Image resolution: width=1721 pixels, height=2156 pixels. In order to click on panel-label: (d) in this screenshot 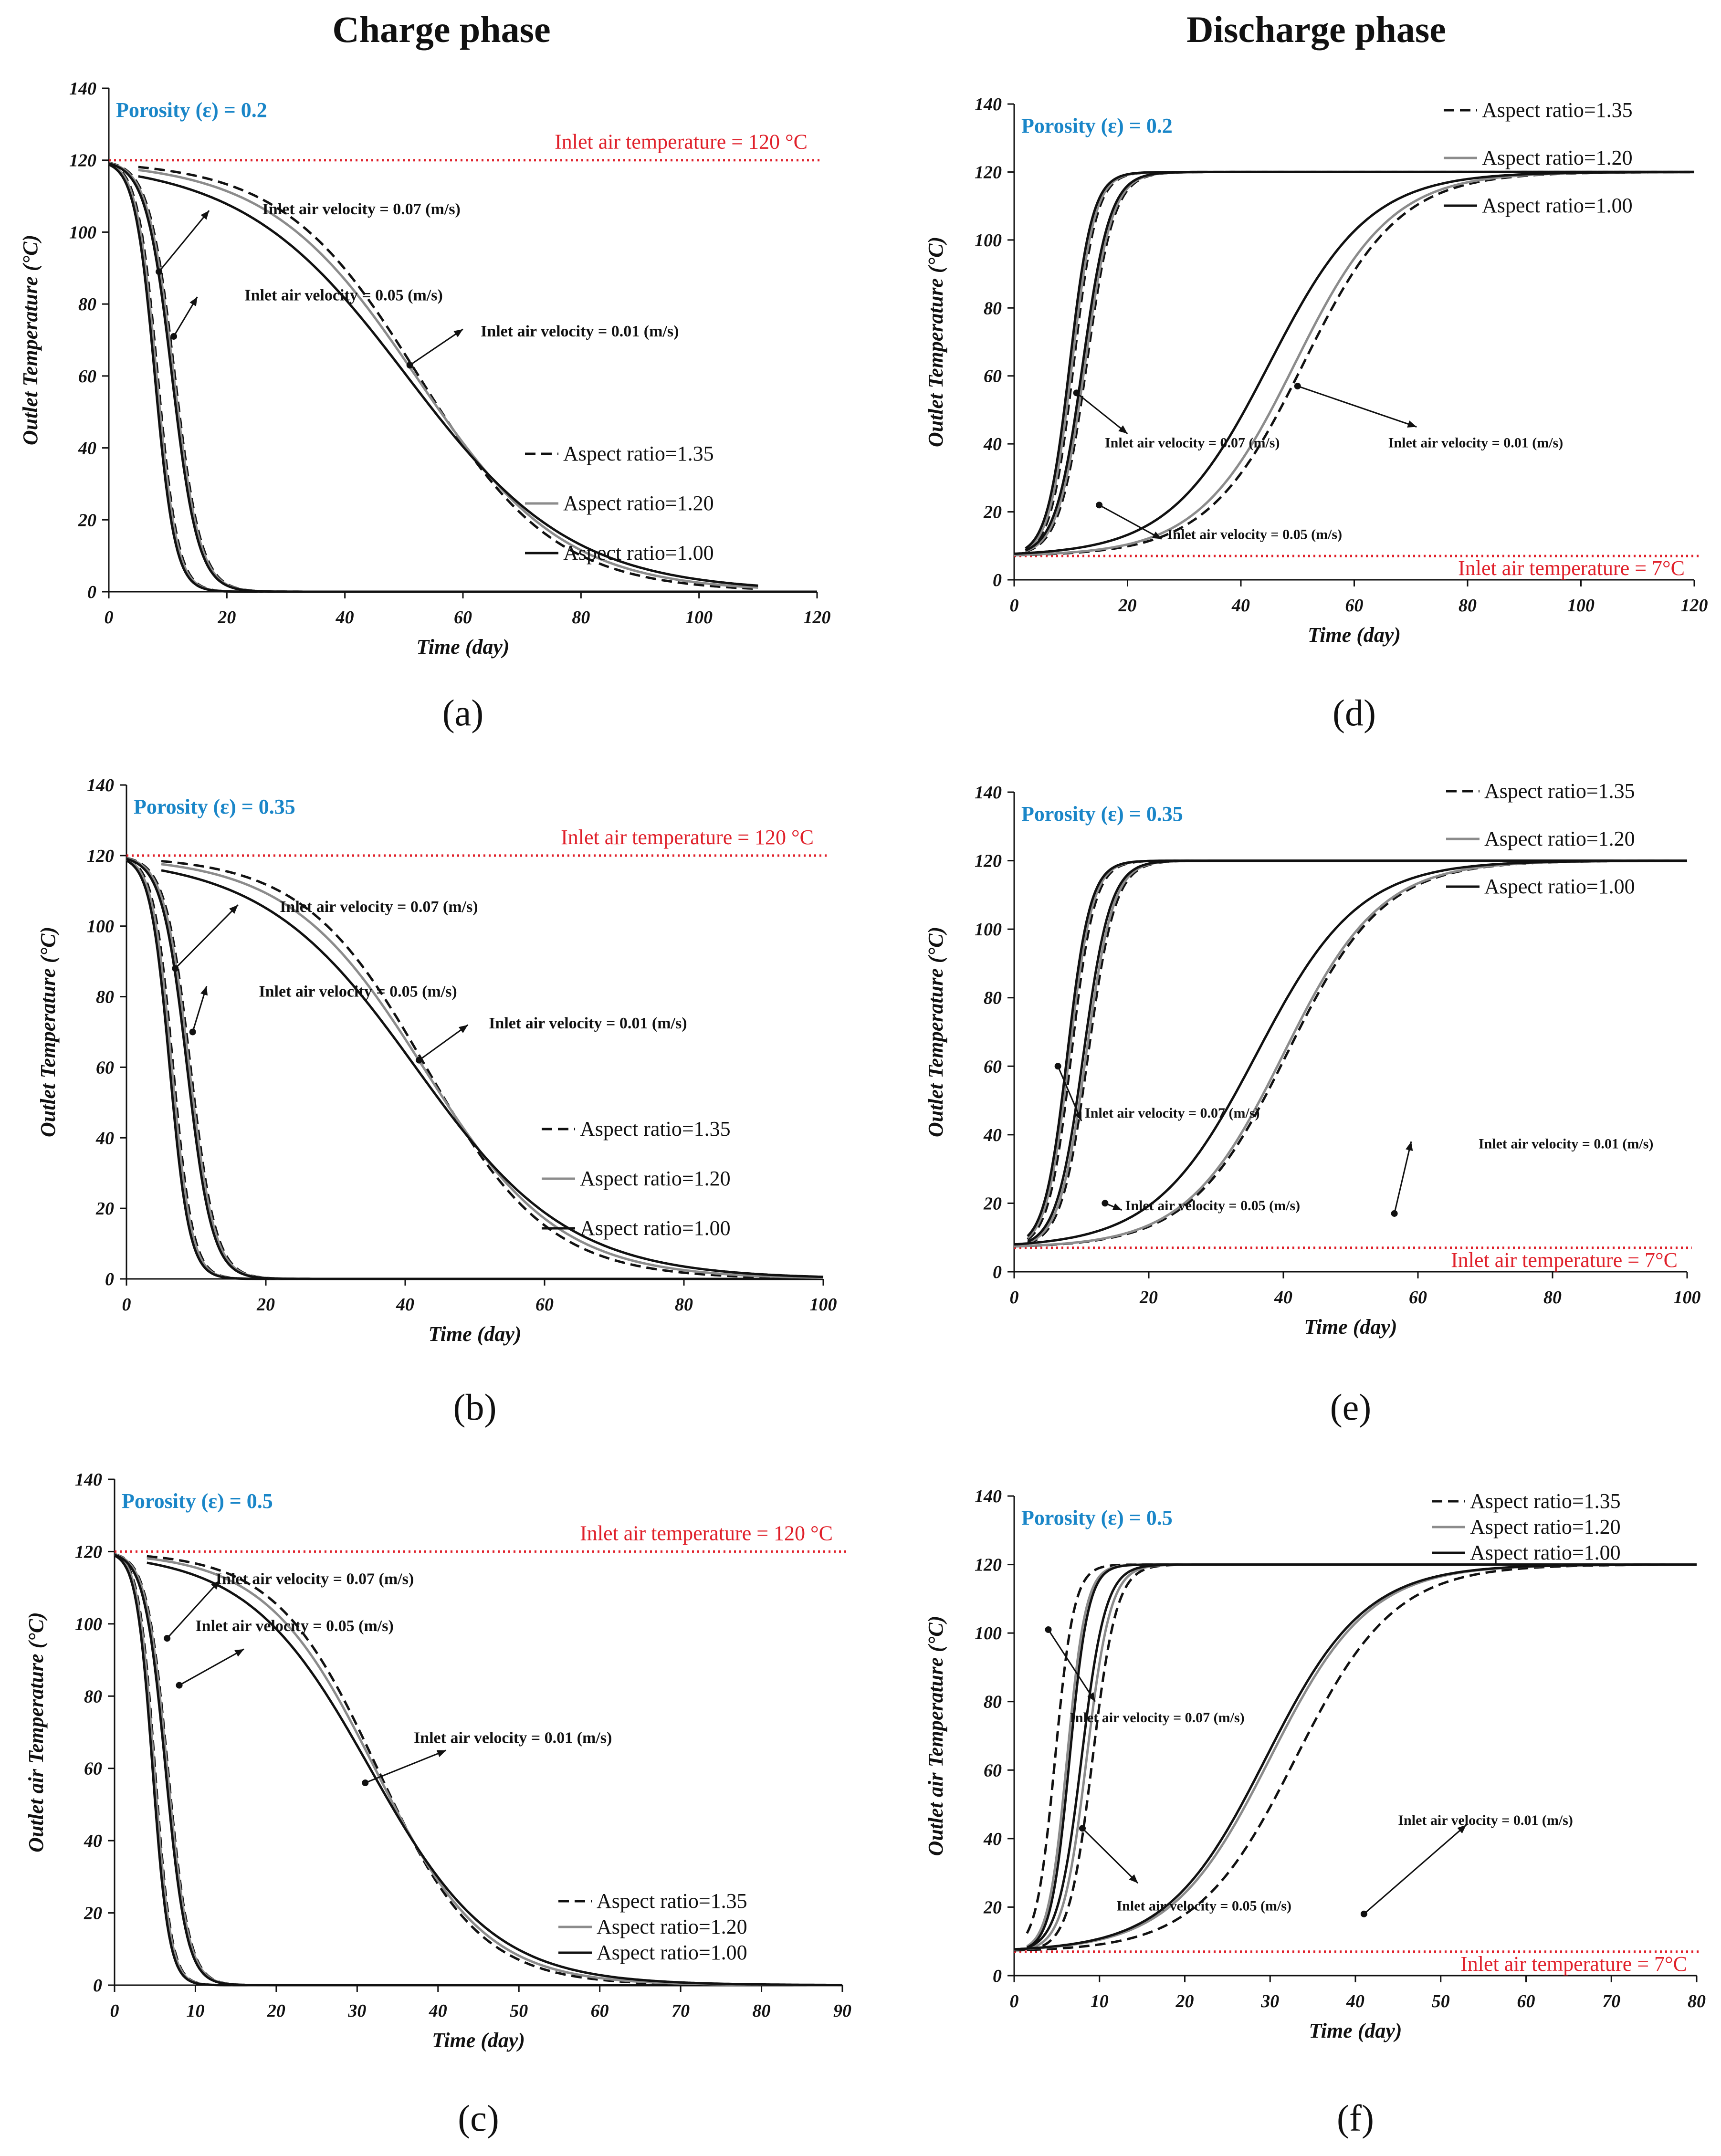, I will do `click(1355, 712)`.